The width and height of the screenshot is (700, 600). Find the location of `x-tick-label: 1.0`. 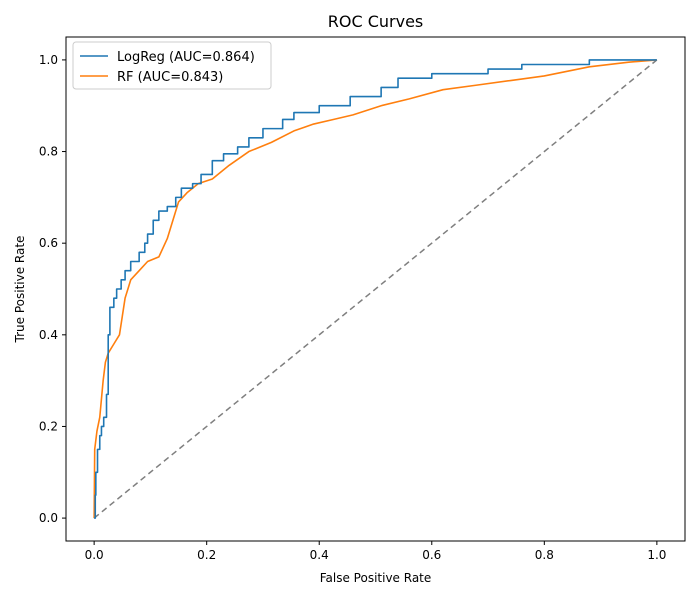

x-tick-label: 1.0 is located at coordinates (656, 555).